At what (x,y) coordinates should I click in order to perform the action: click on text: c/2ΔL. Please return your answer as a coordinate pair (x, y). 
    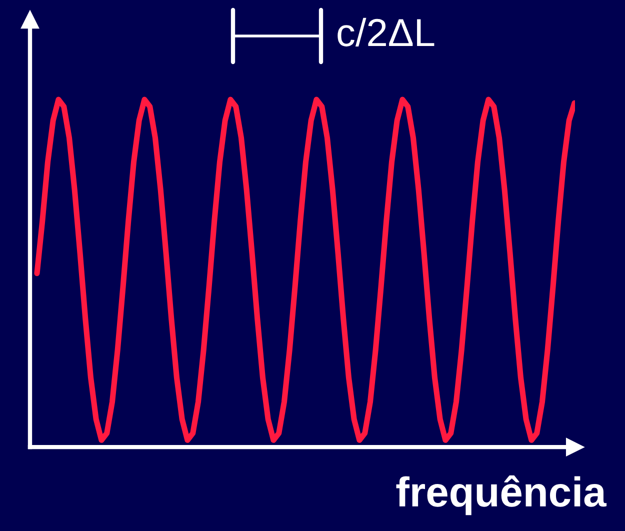
    Looking at the image, I should click on (386, 32).